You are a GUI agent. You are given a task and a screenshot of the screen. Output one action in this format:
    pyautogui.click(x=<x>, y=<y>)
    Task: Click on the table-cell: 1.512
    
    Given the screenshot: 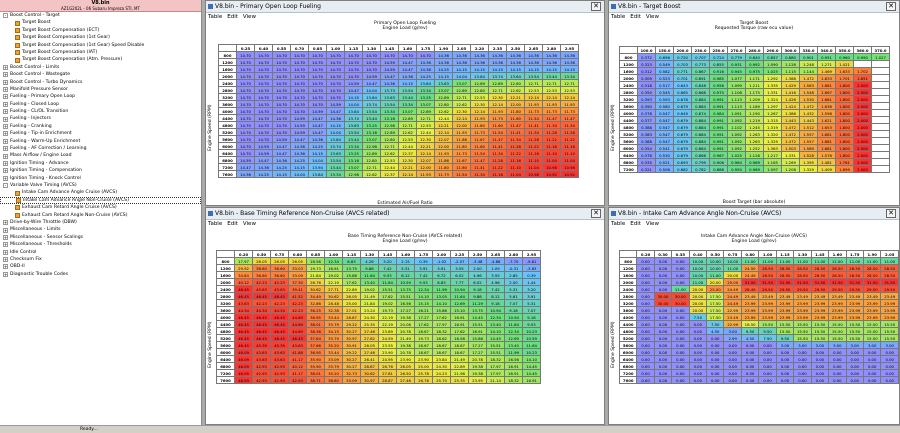 What is the action you would take?
    pyautogui.click(x=808, y=127)
    